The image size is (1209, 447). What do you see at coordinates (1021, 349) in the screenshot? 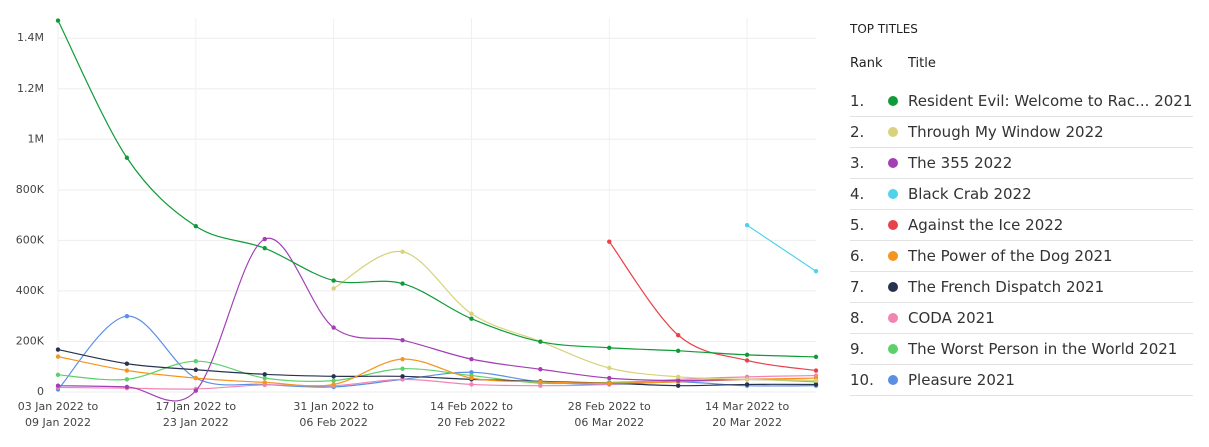
I see `legend-row: 9. The Worst Person in the World 2021` at bounding box center [1021, 349].